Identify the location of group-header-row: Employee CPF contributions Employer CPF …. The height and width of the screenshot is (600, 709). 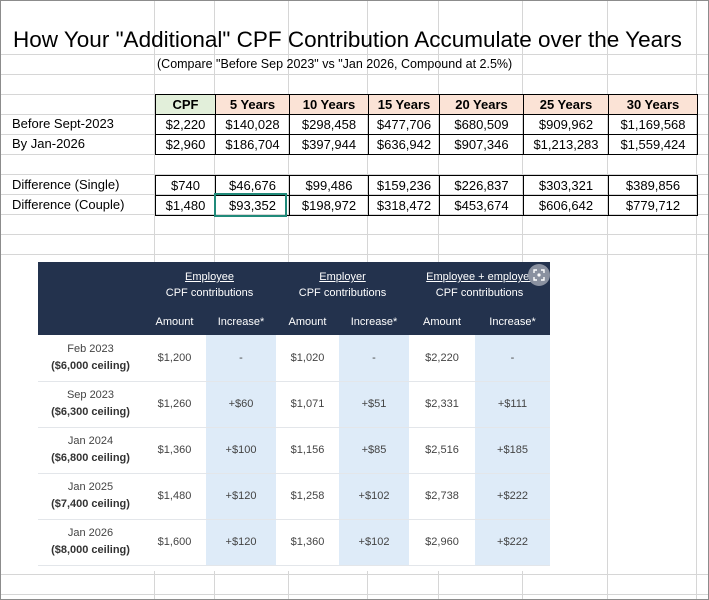
(294, 285).